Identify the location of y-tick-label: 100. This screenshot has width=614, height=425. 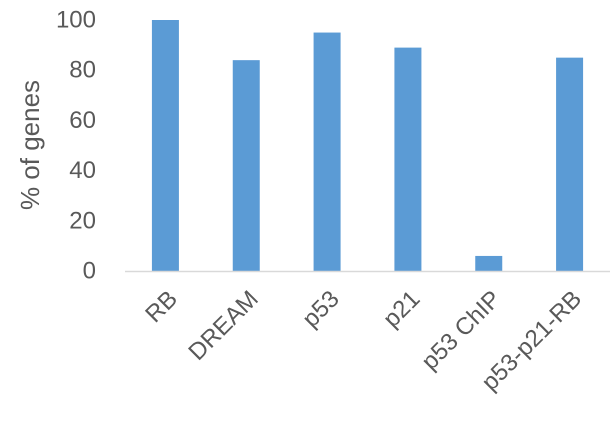
(76, 20).